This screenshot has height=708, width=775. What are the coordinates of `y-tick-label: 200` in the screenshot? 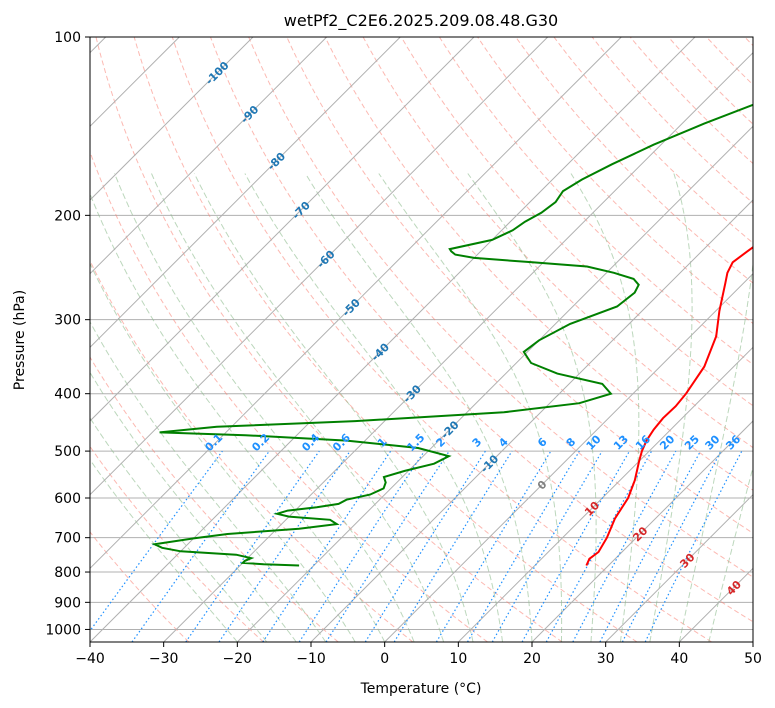 It's located at (67, 216).